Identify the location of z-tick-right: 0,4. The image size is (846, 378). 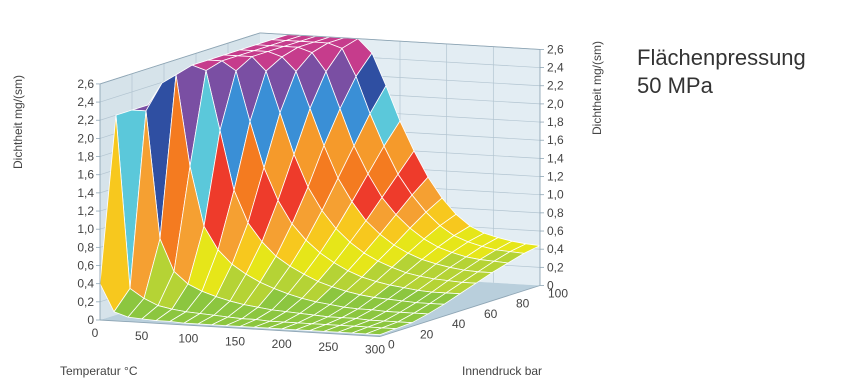
(555, 249).